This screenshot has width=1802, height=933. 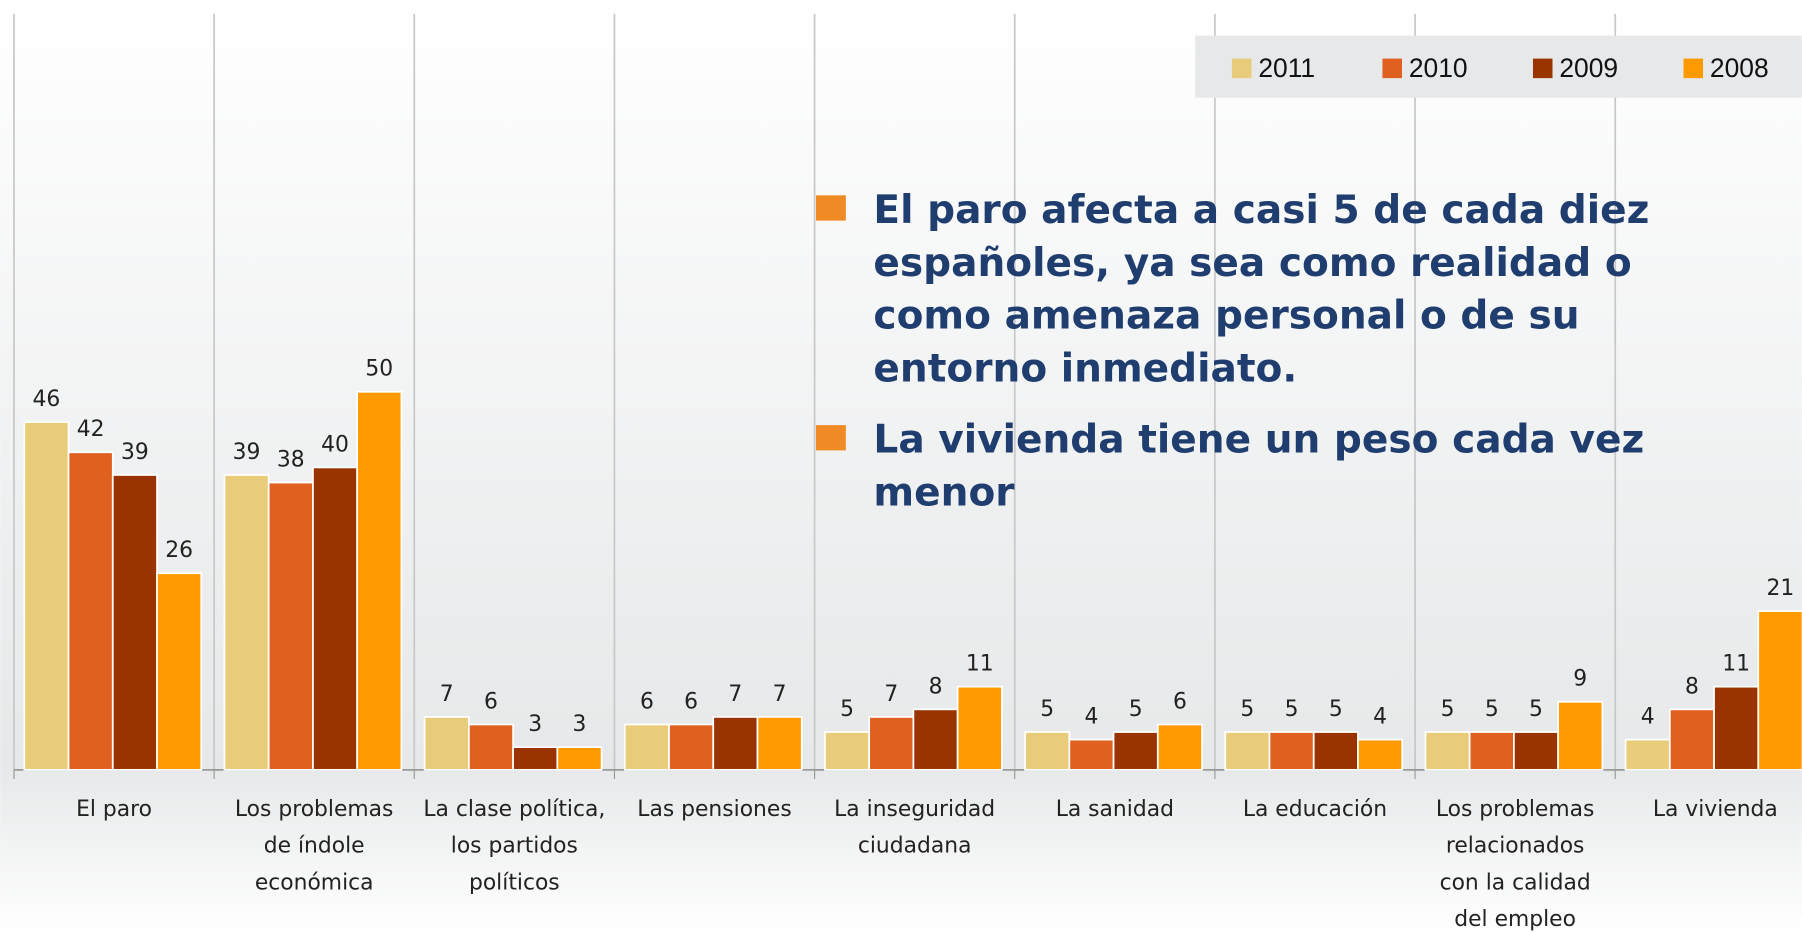 I want to click on x-tick-label-box: La vivienda, so click(x=1715, y=809).